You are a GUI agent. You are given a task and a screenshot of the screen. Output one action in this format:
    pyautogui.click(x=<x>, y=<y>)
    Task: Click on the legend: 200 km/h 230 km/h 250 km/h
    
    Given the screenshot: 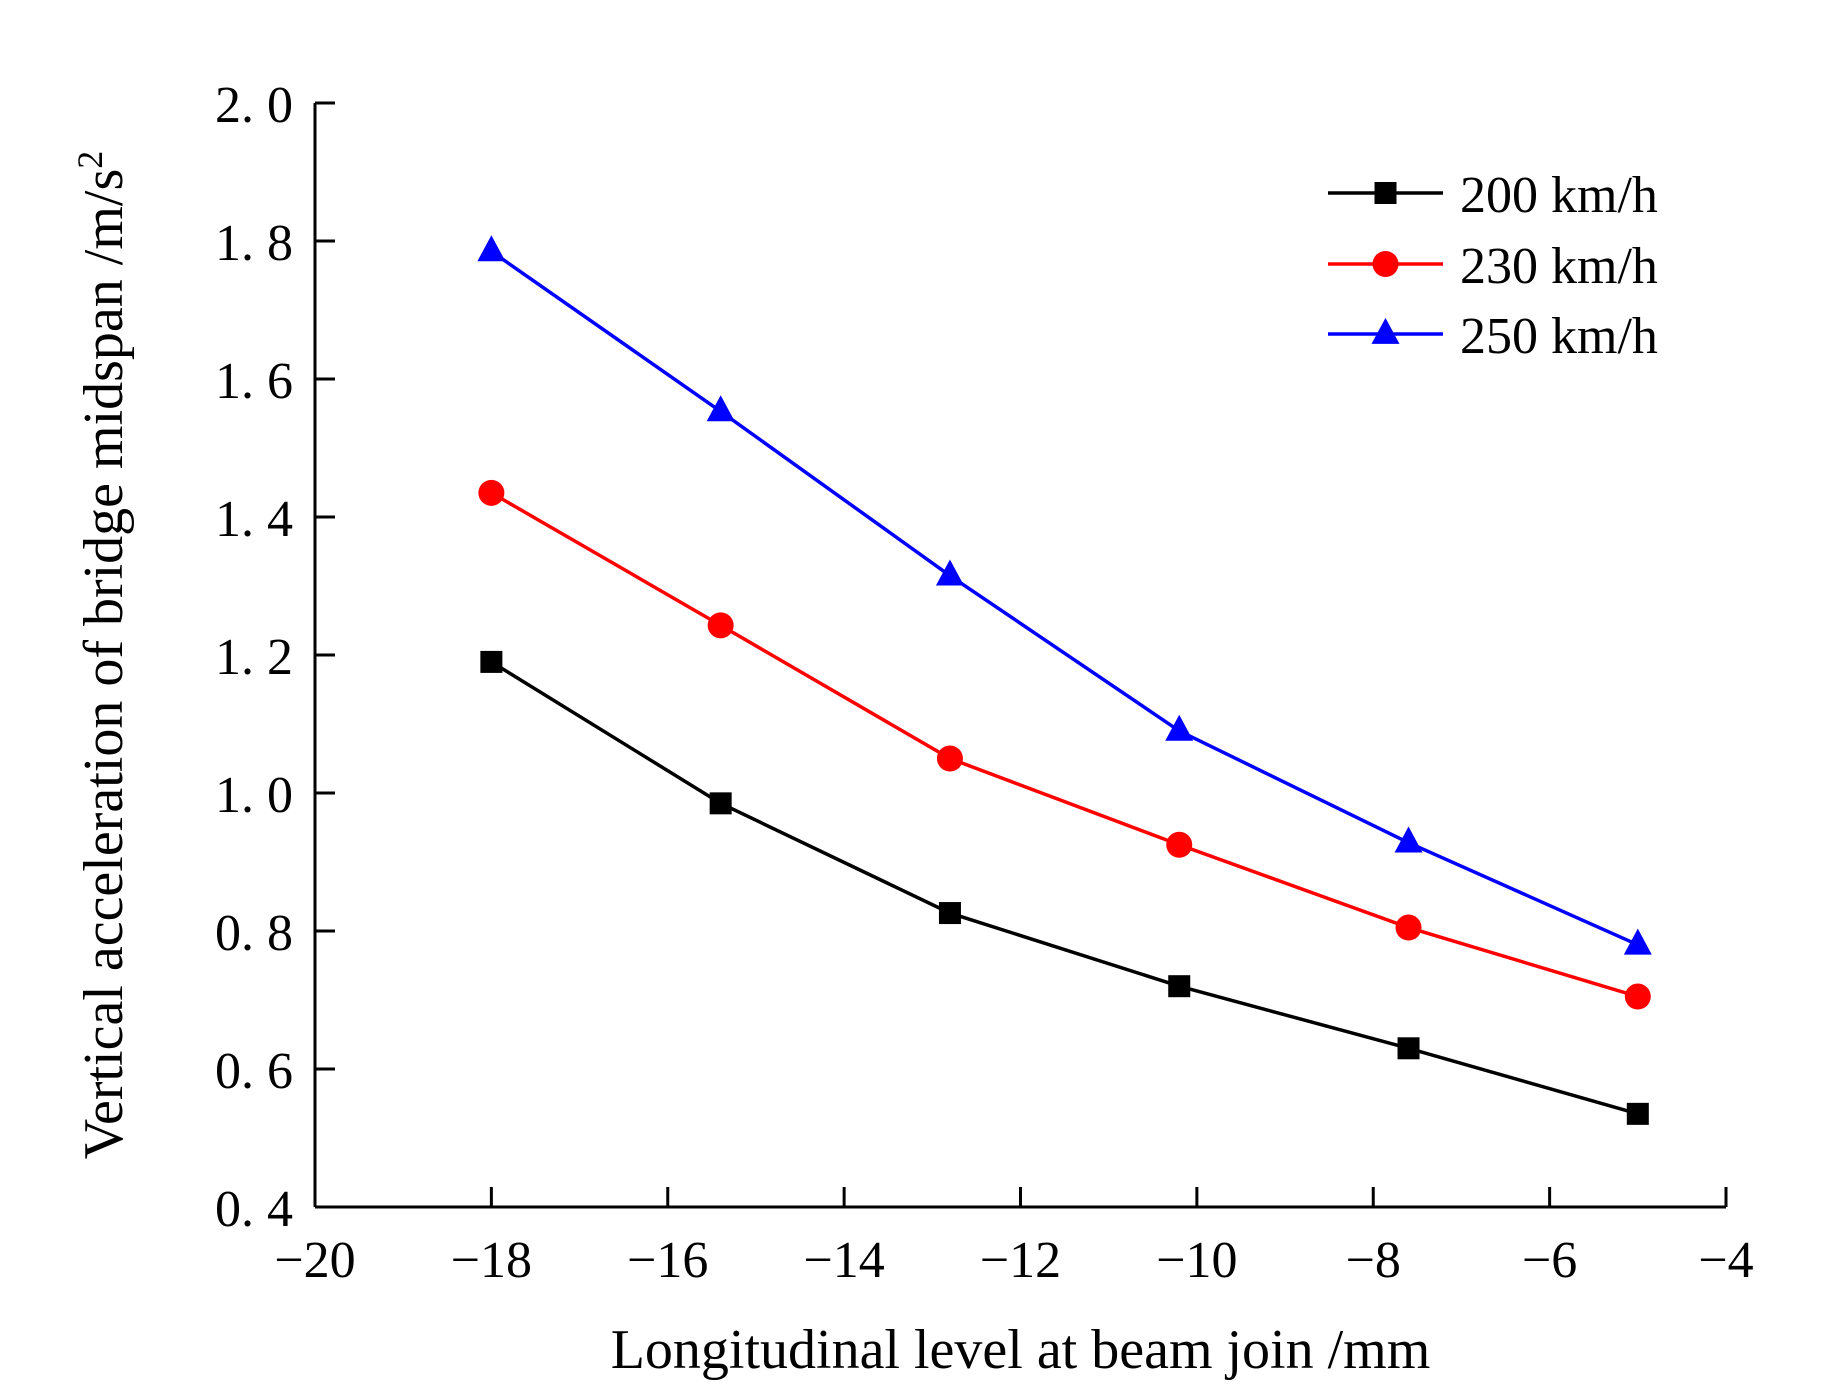 What is the action you would take?
    pyautogui.click(x=1493, y=266)
    